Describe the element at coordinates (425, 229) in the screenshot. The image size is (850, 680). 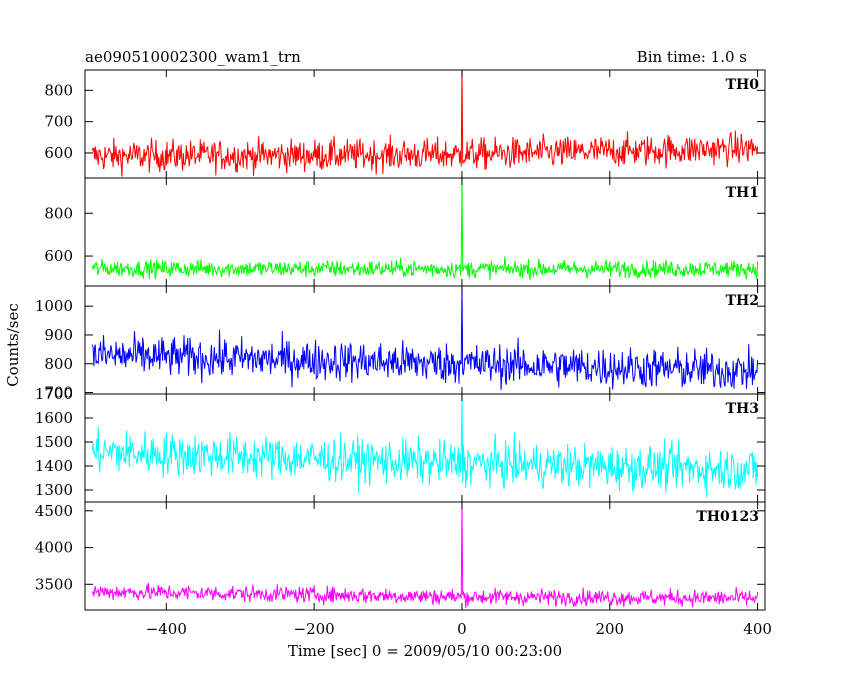
I see `series-line-th1` at that location.